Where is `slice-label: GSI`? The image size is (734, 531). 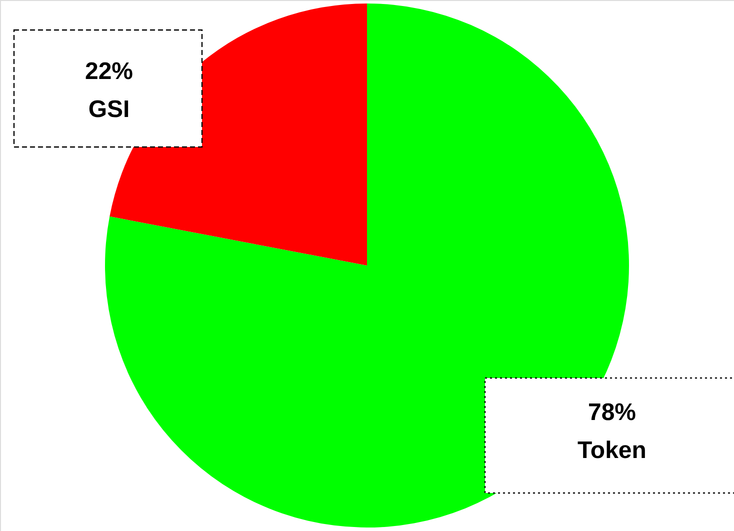 slice-label: GSI is located at coordinates (109, 109).